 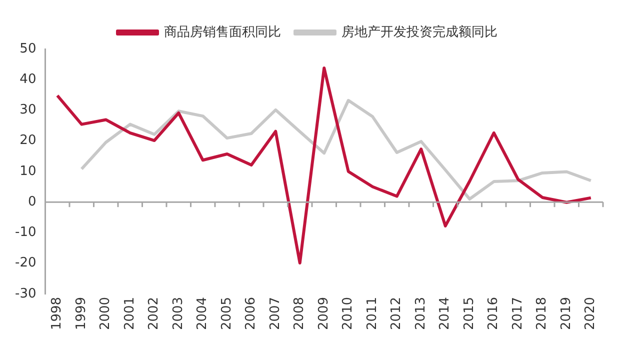 What do you see at coordinates (130, 313) in the screenshot?
I see `x-tick-label: 2001` at bounding box center [130, 313].